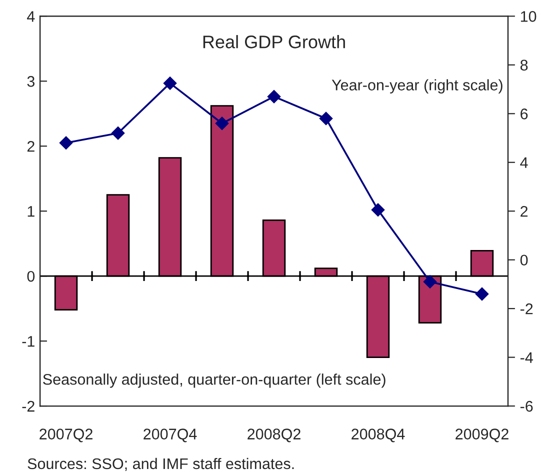 The image size is (541, 476). Describe the element at coordinates (214, 381) in the screenshot. I see `annotation: Seasonally adjusted, quarter-on-quarter (left scale)` at that location.